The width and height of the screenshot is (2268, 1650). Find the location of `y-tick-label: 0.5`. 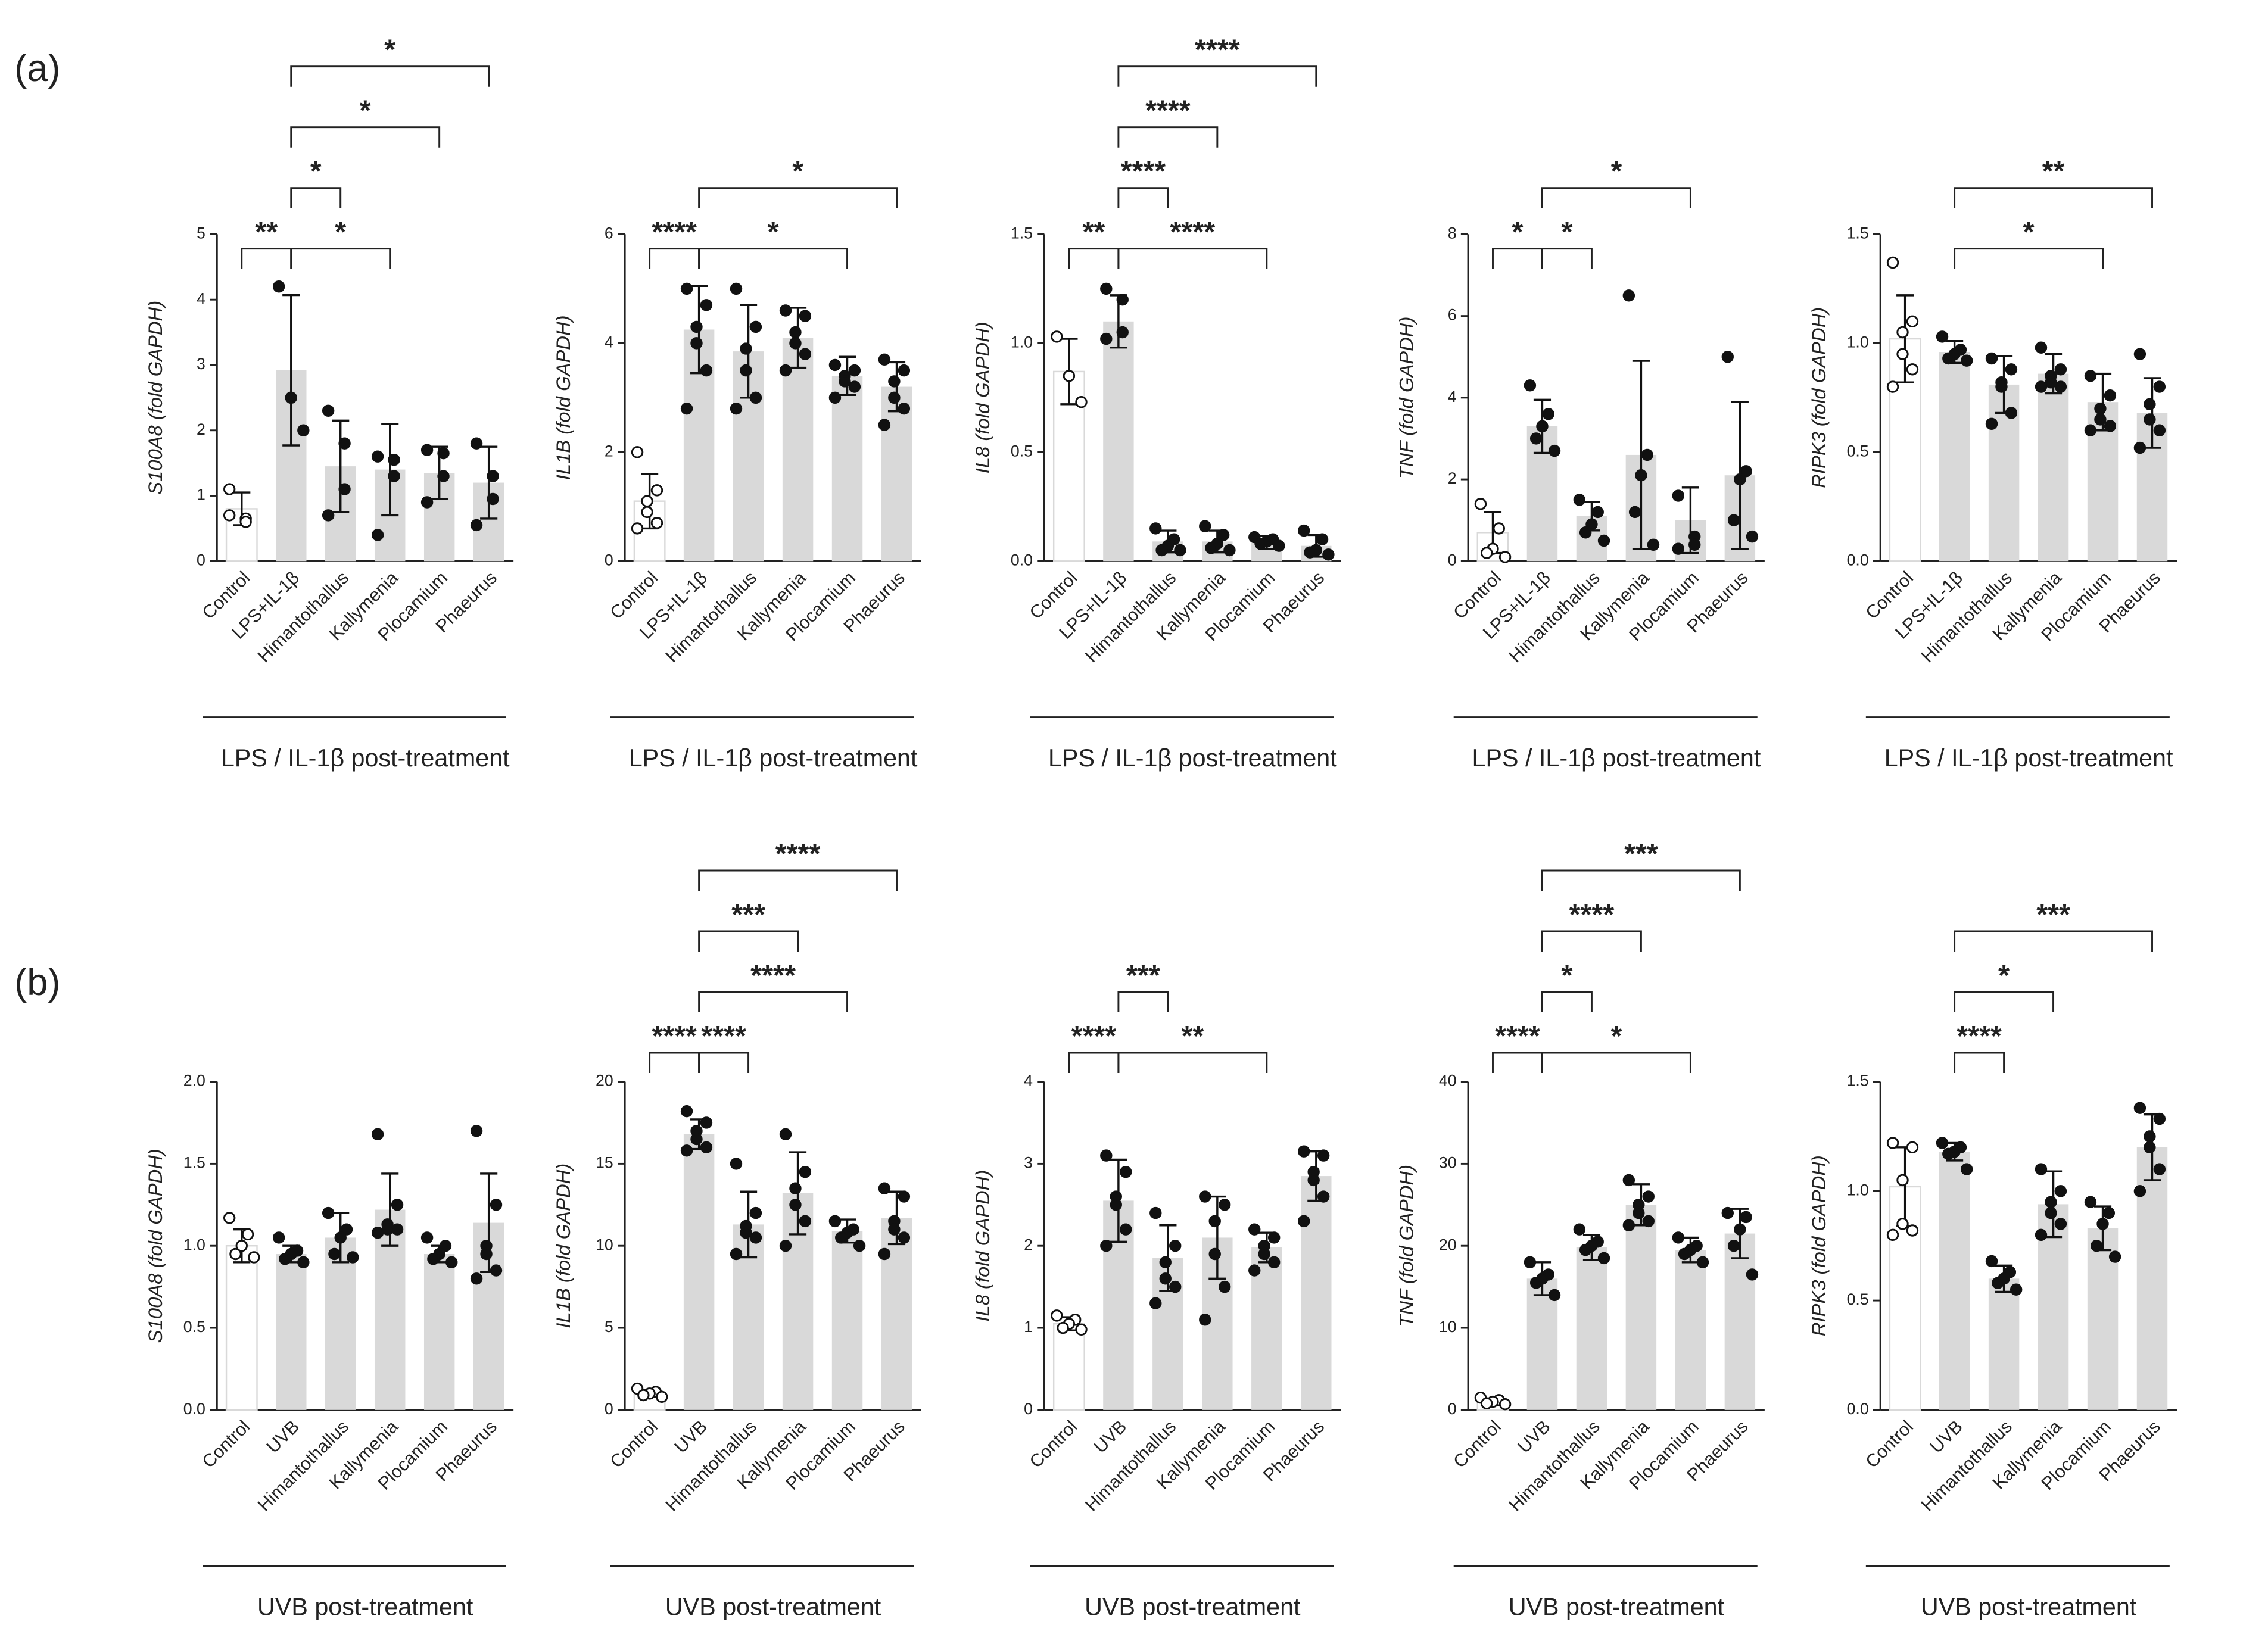

y-tick-label: 0.5 is located at coordinates (194, 1327).